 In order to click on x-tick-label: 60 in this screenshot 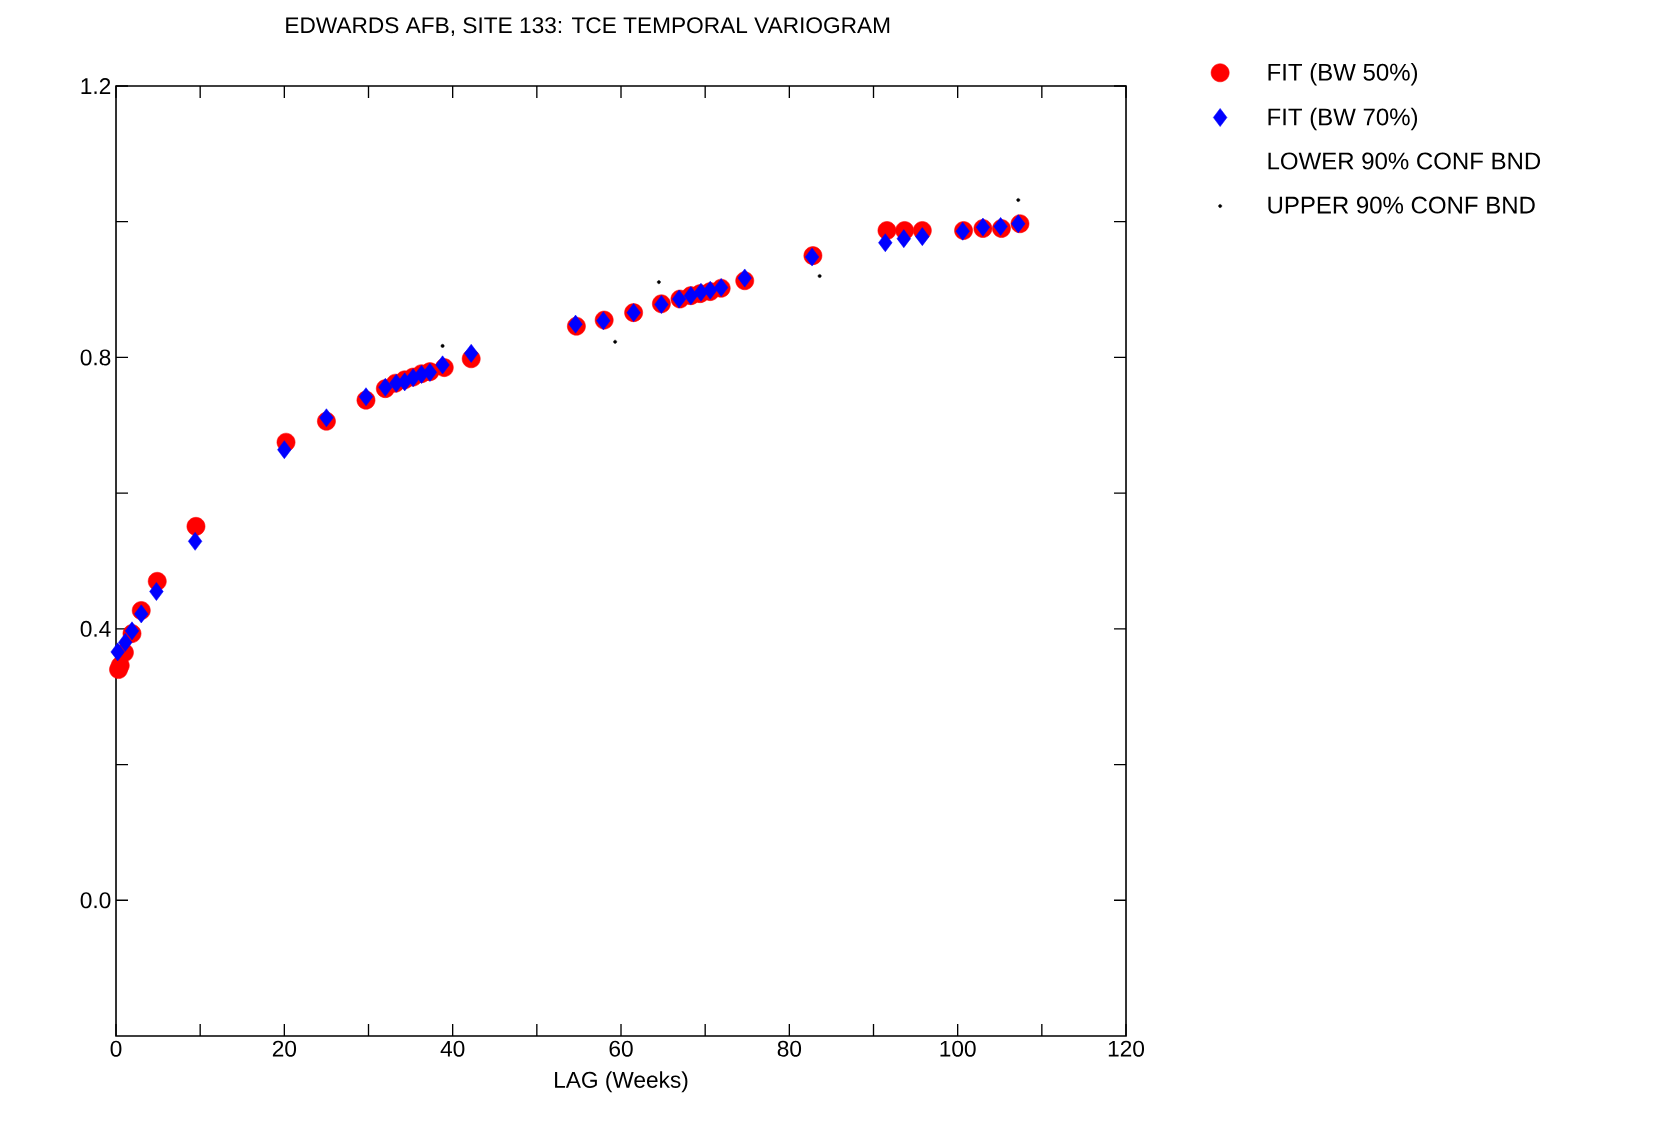, I will do `click(621, 1048)`.